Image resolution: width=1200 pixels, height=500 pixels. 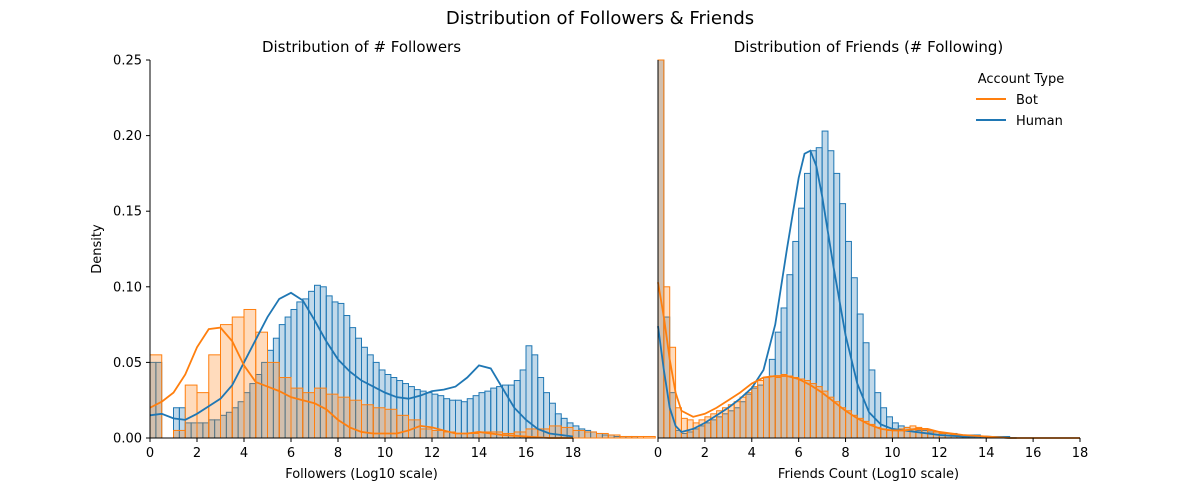 What do you see at coordinates (752, 453) in the screenshot?
I see `friends-x-tick-label: 4` at bounding box center [752, 453].